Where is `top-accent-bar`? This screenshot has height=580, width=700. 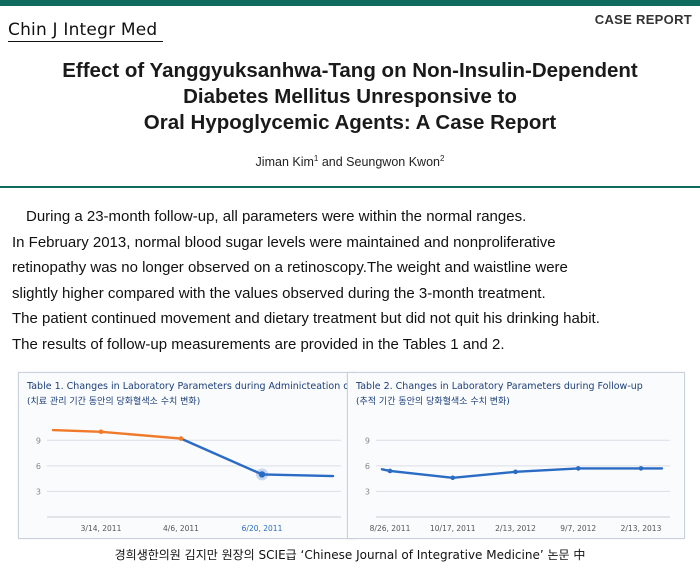
top-accent-bar is located at coordinates (350, 3).